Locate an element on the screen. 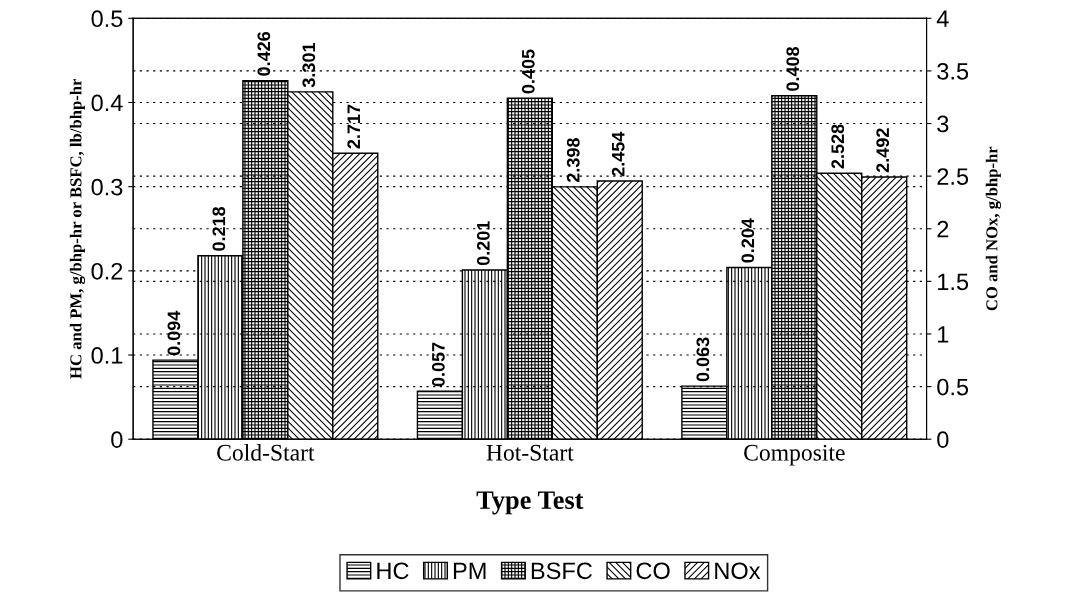 This screenshot has height=610, width=1065. data-label: 0.063 is located at coordinates (703, 359).